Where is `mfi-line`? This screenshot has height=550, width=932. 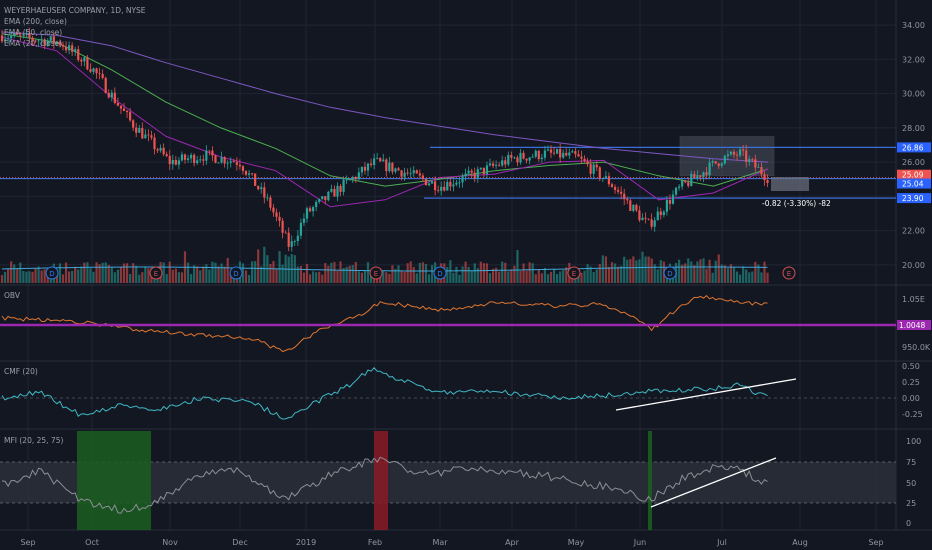
mfi-line is located at coordinates (384, 485).